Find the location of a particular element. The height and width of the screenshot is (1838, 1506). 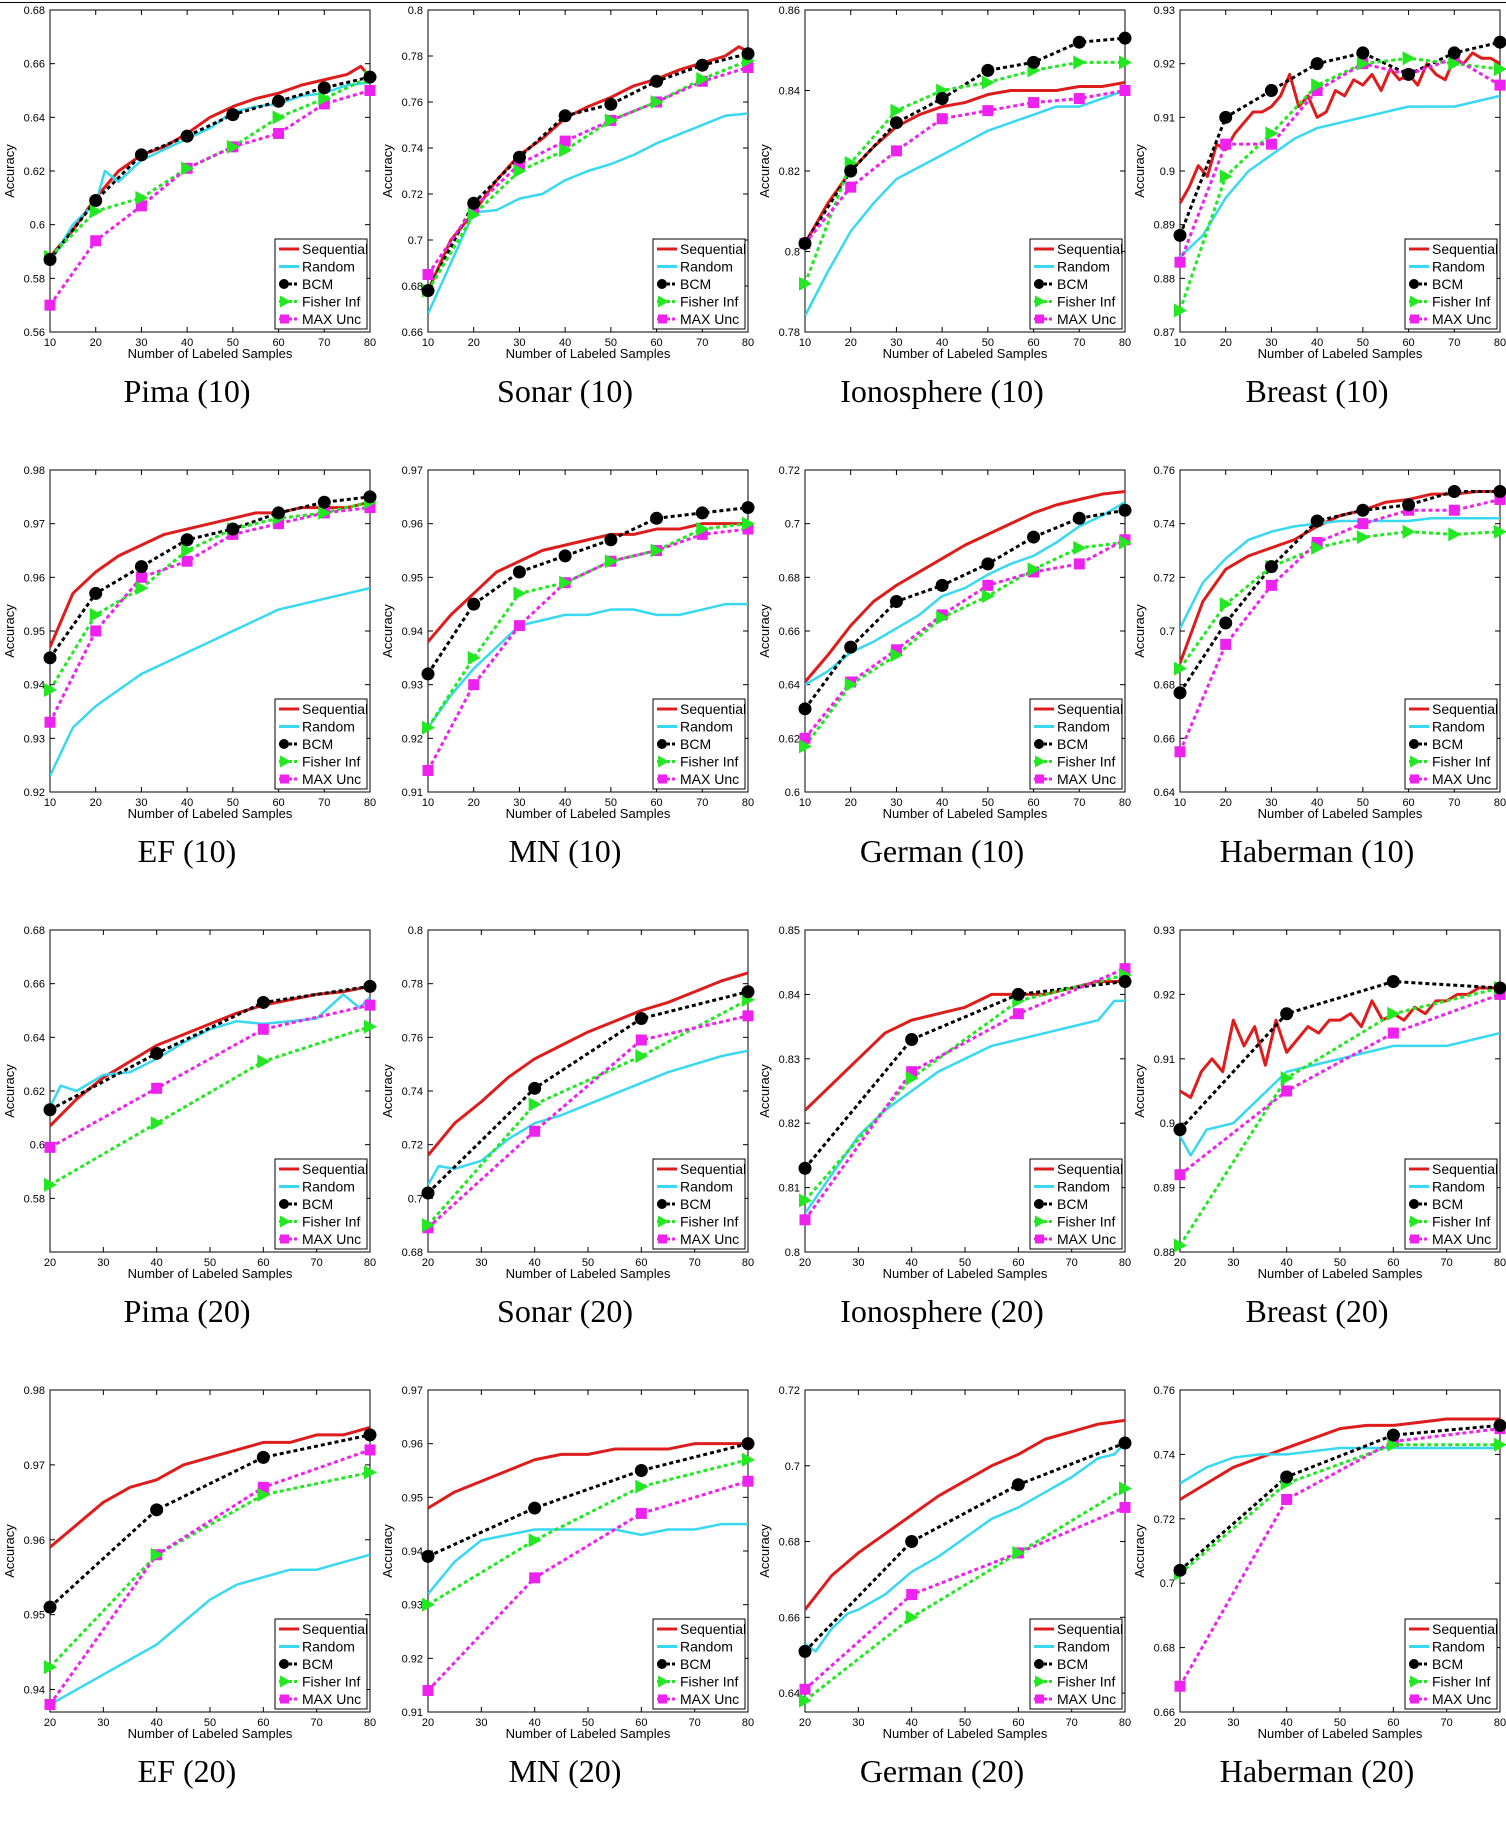

mn-20-legend-label-max-unc: MAX Unc is located at coordinates (709, 1699).